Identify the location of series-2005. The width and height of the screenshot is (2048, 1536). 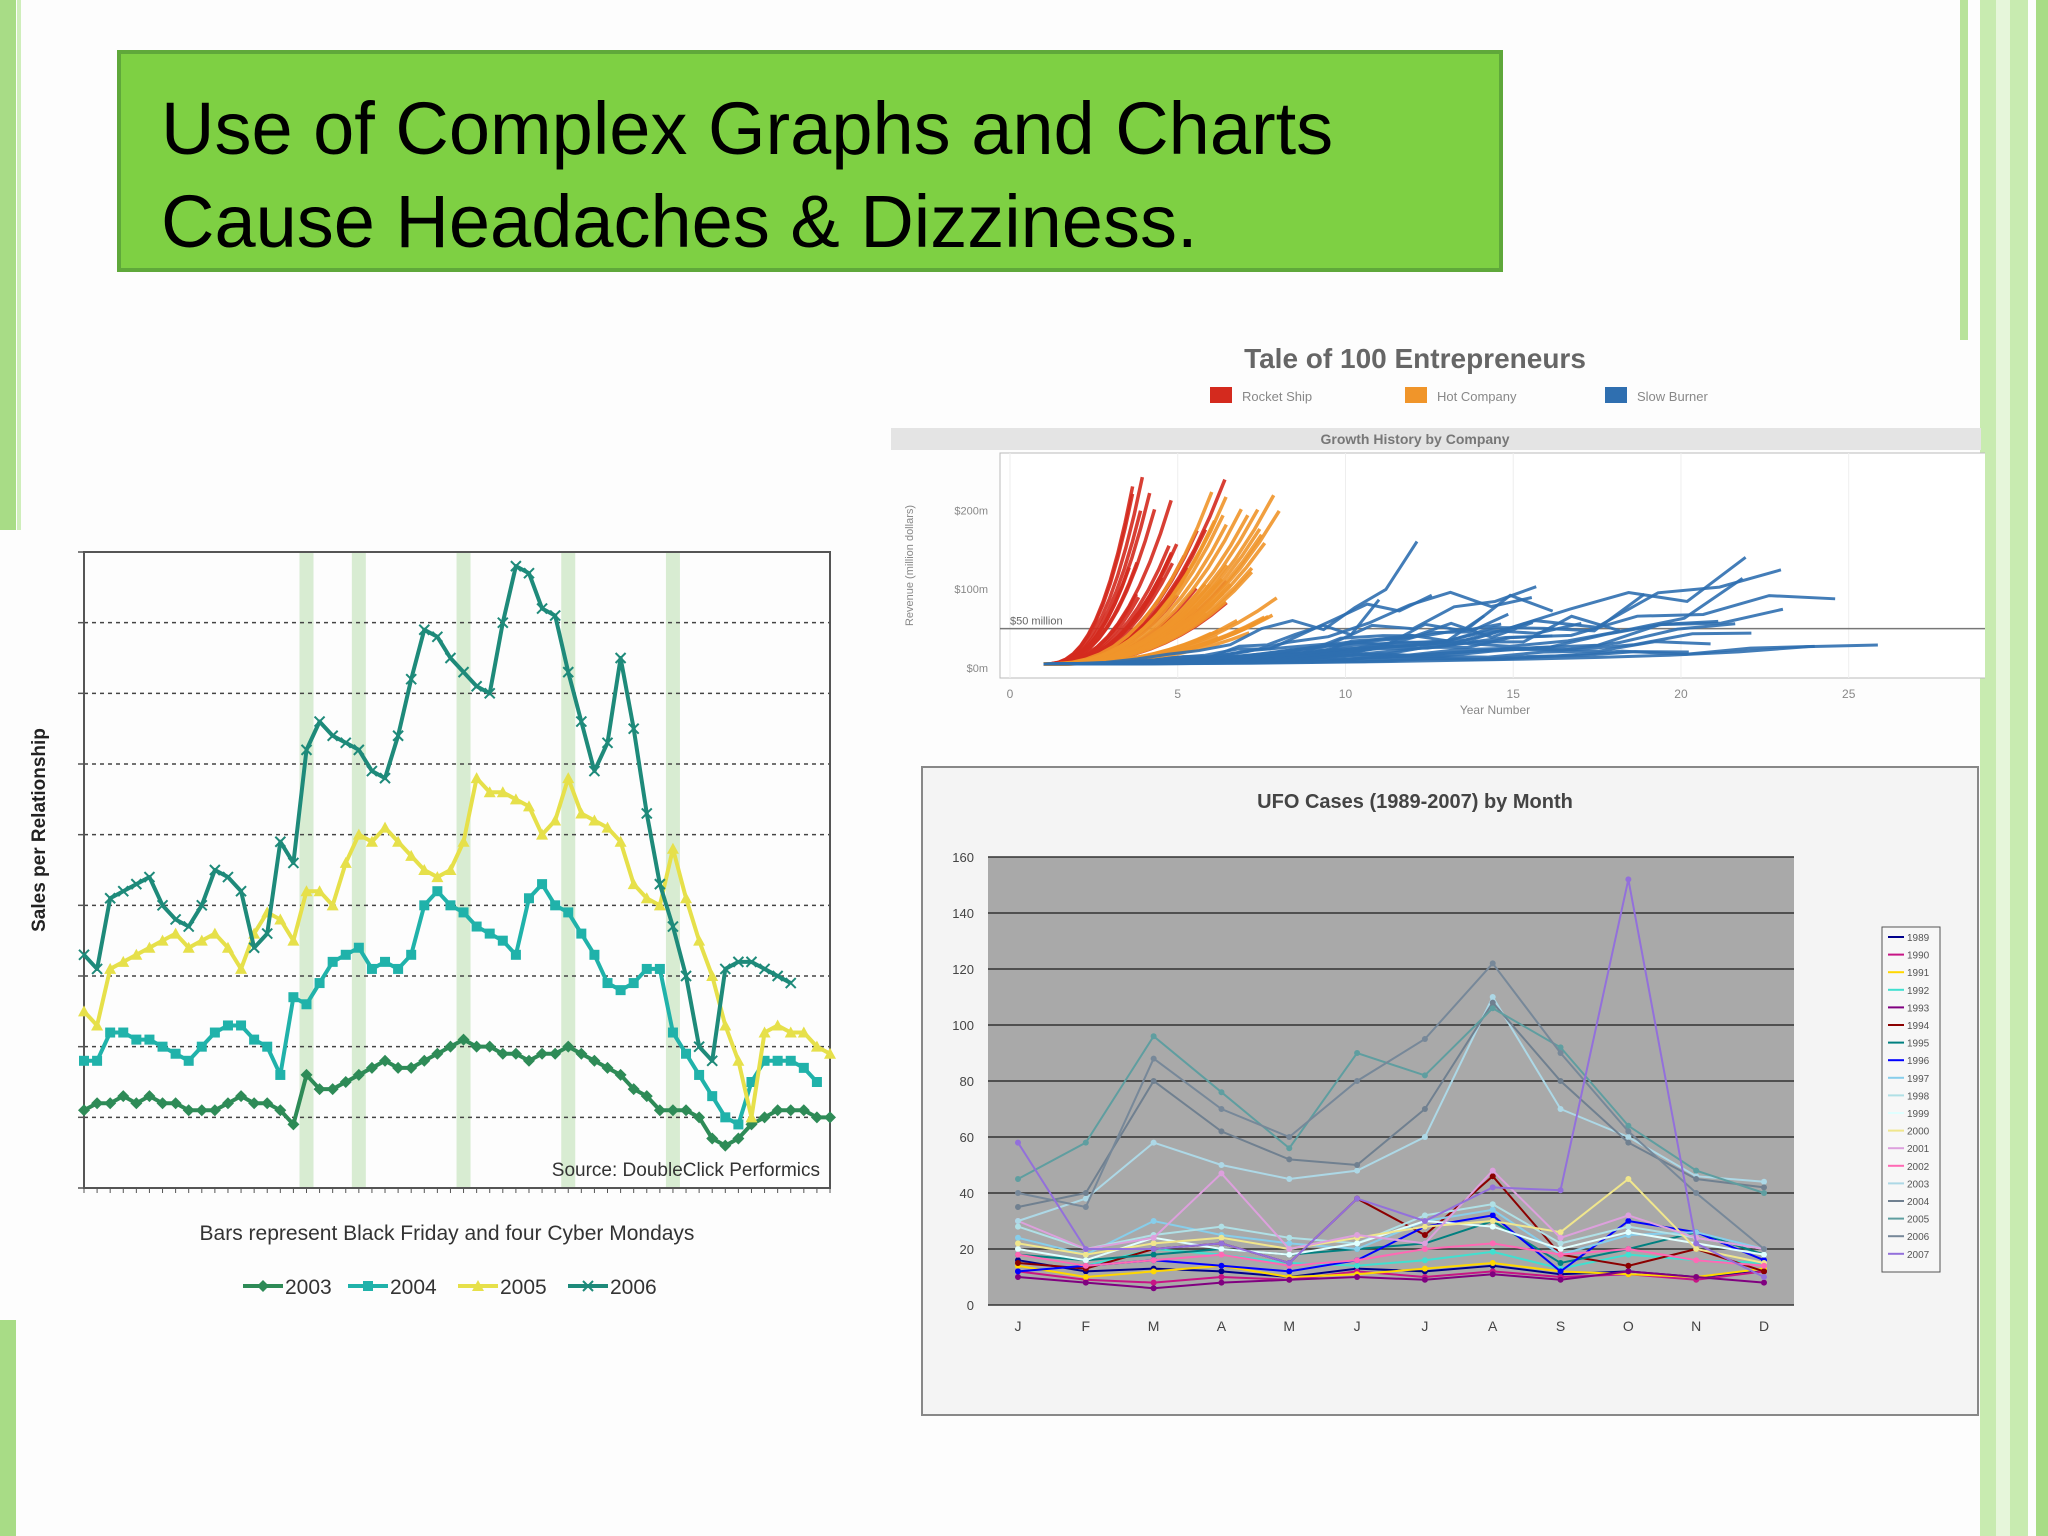
(1391, 1100).